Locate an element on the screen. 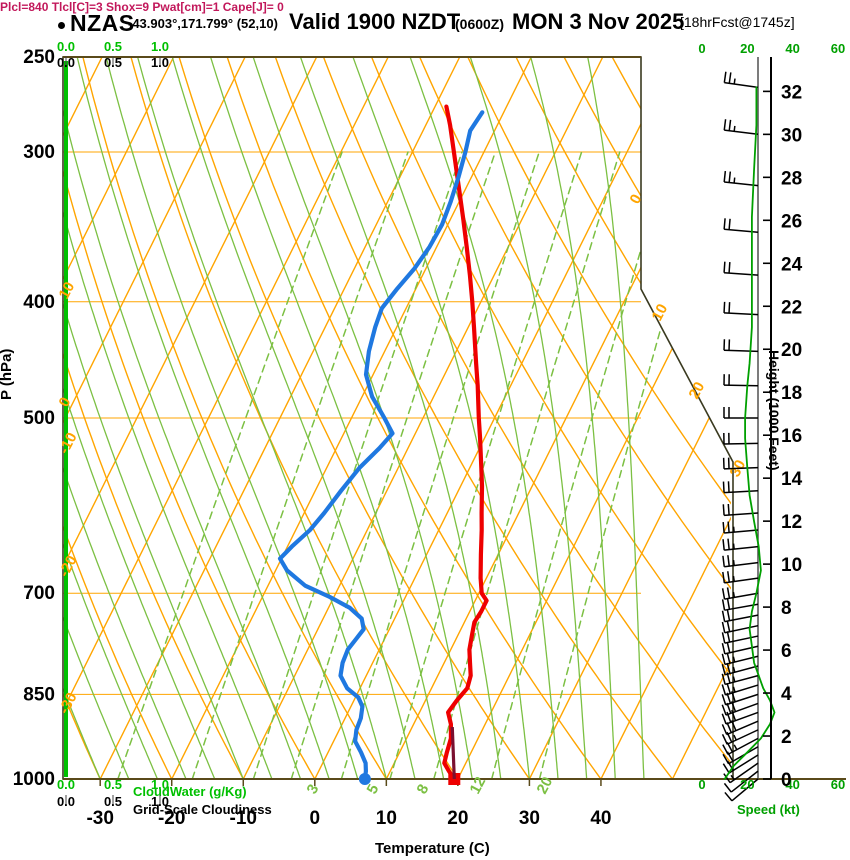 This screenshot has width=850, height=860. cloudwater-axis-label: CloudWater (g/Kg) is located at coordinates (190, 791).